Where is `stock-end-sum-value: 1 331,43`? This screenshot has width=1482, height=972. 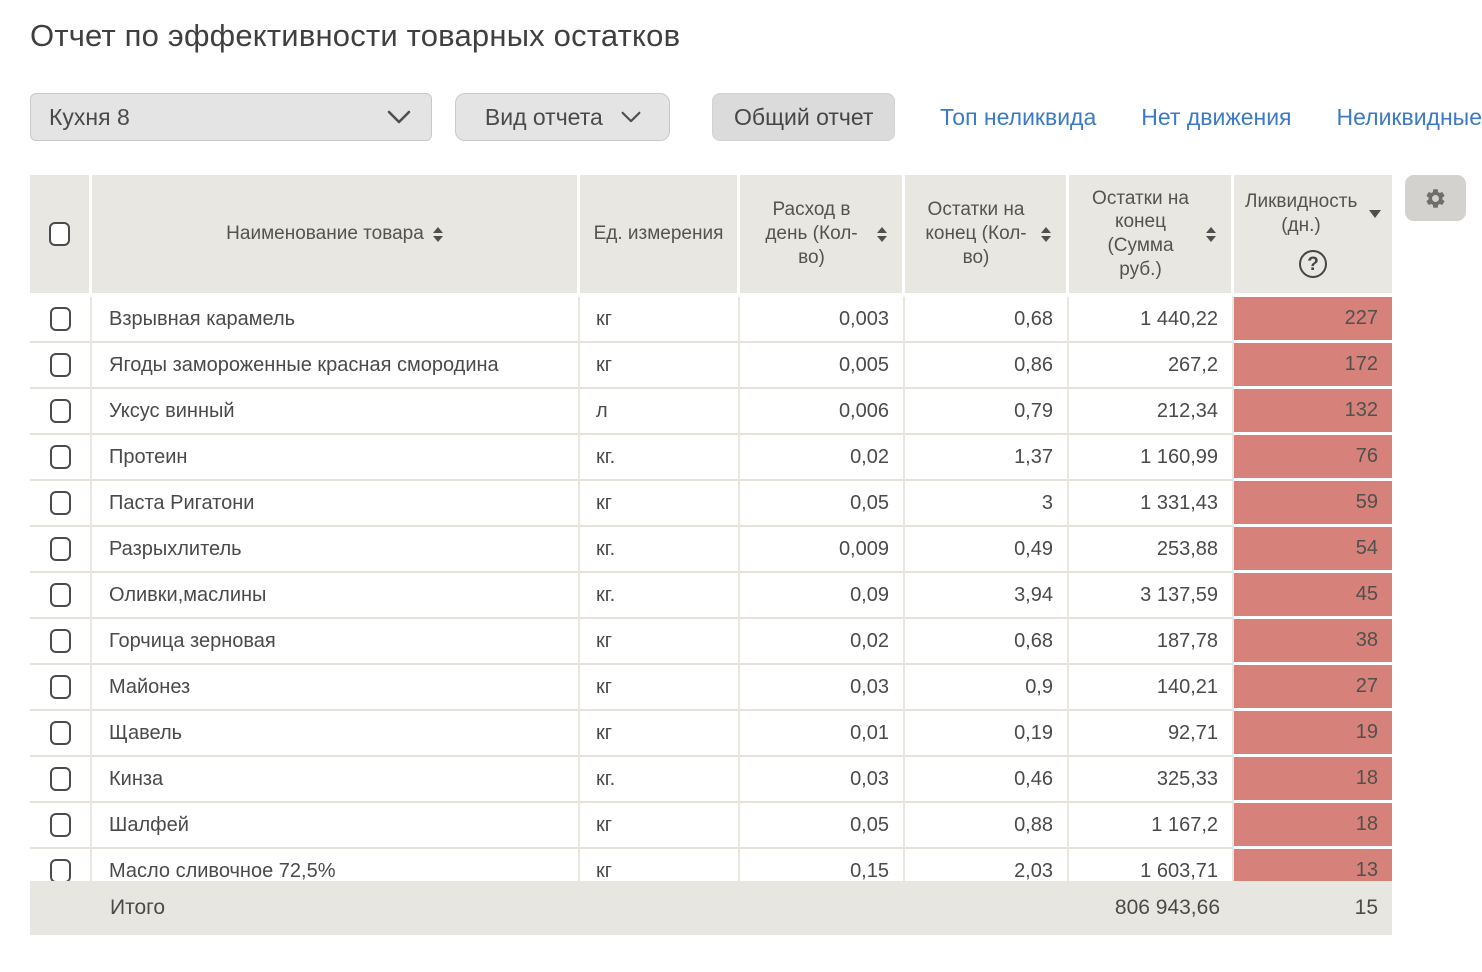 stock-end-sum-value: 1 331,43 is located at coordinates (1179, 502).